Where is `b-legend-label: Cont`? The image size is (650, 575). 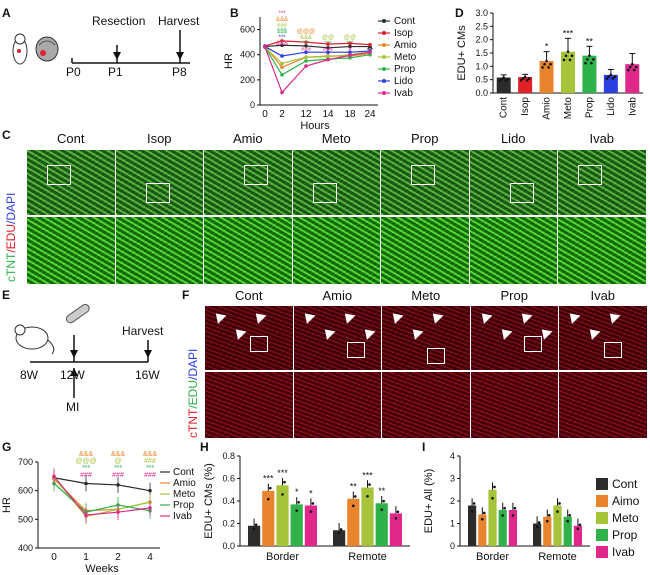
b-legend-label: Cont is located at coordinates (404, 21).